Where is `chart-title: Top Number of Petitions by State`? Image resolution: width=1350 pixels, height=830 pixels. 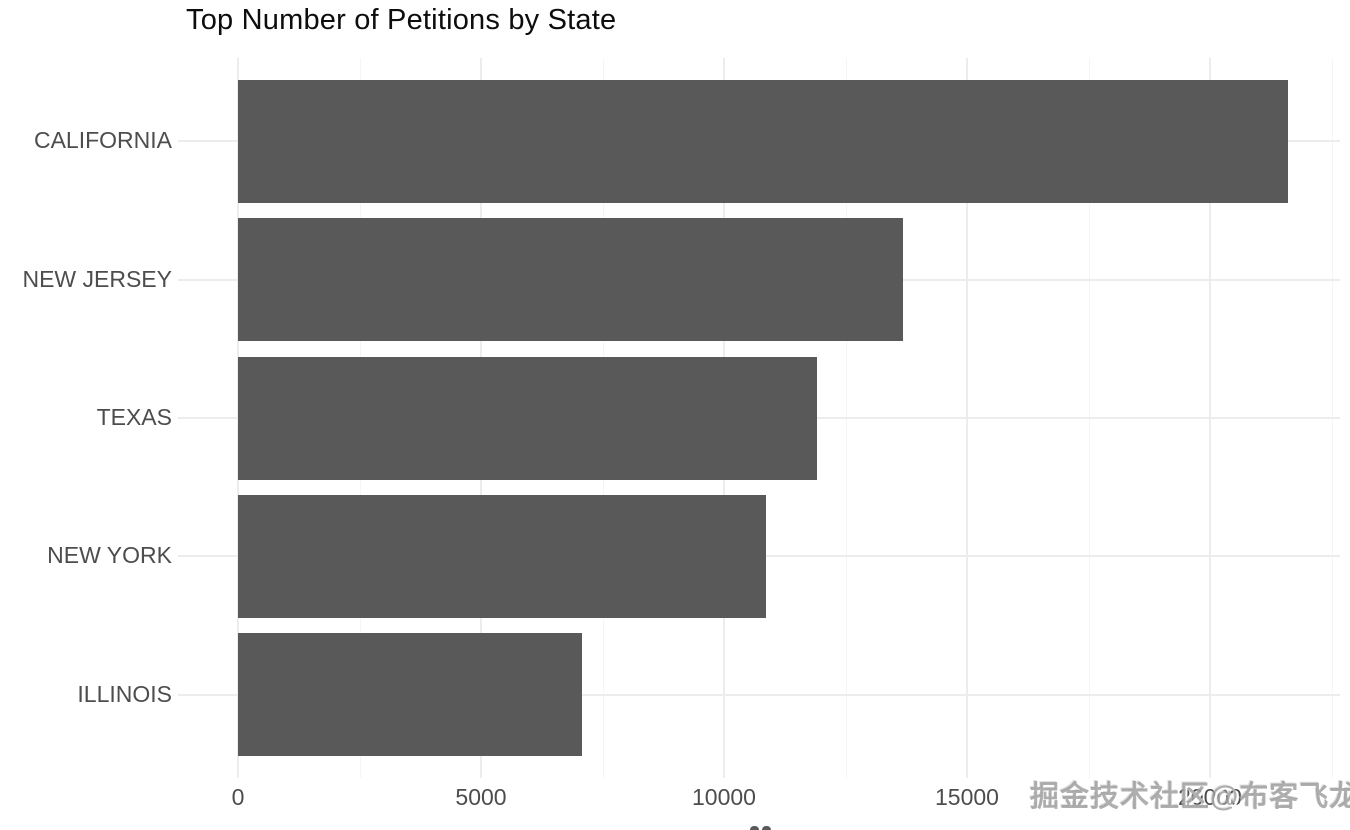
chart-title: Top Number of Petitions by State is located at coordinates (401, 20).